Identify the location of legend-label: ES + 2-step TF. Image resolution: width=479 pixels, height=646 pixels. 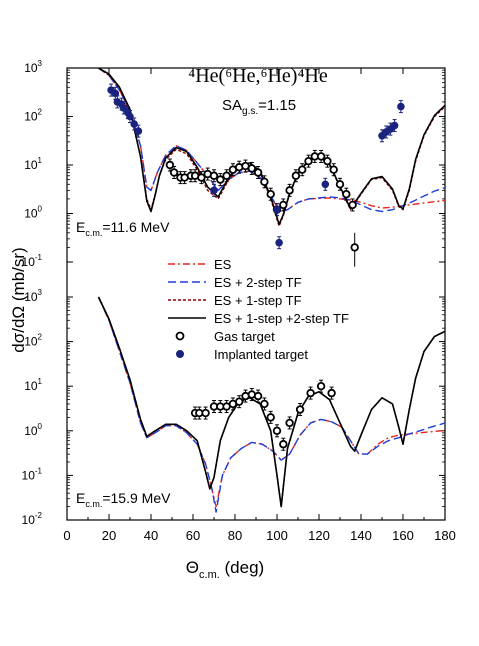
(258, 282).